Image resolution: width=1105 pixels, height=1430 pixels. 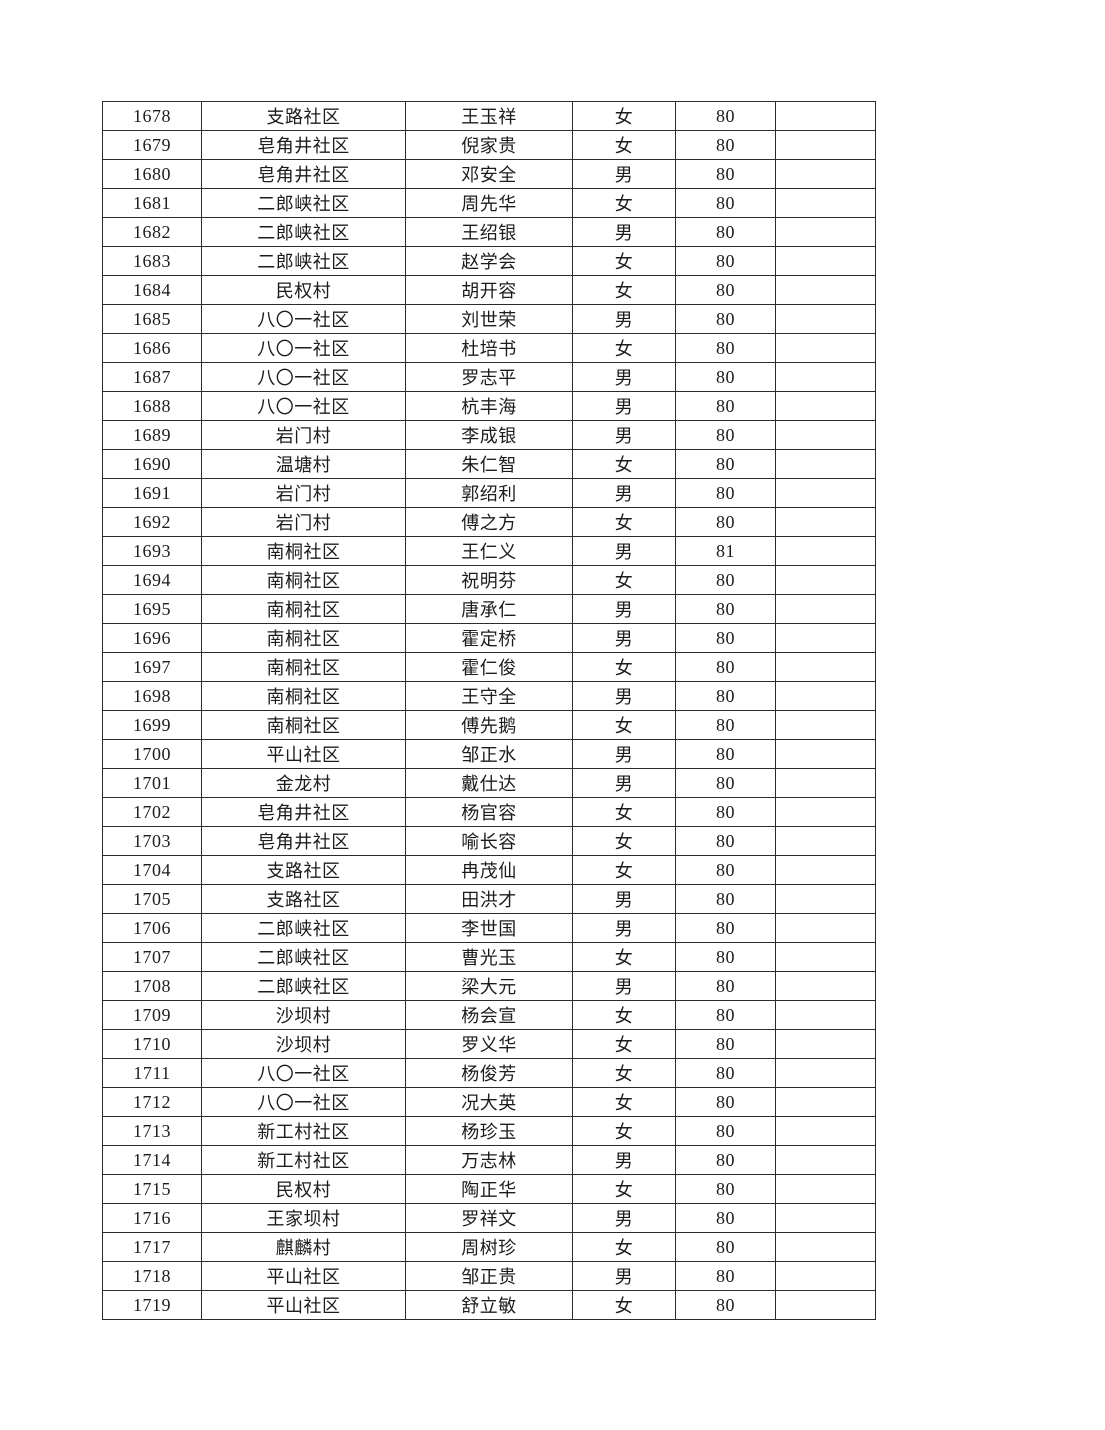 I want to click on table-row: 1711 八〇一社区 杨俊芳女 80, so click(x=489, y=1073).